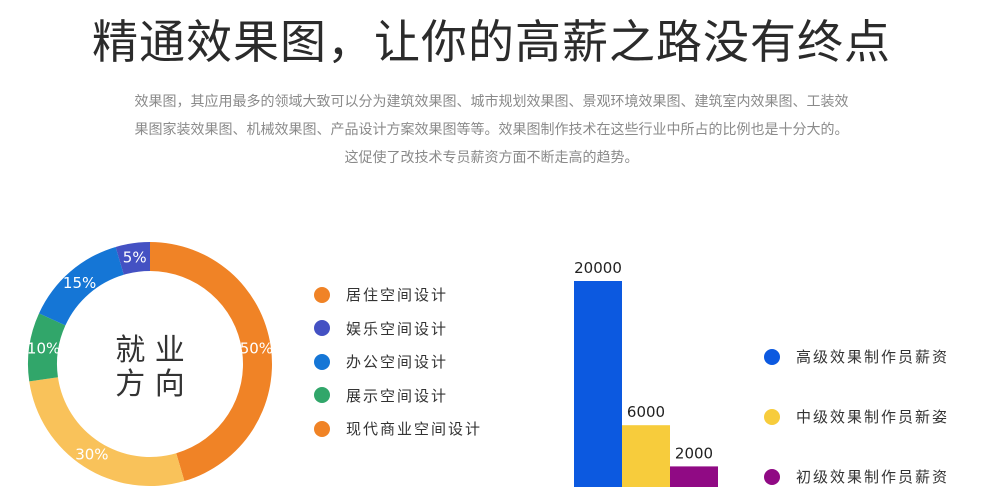  What do you see at coordinates (397, 328) in the screenshot?
I see `legend-label: 娱乐空间设计` at bounding box center [397, 328].